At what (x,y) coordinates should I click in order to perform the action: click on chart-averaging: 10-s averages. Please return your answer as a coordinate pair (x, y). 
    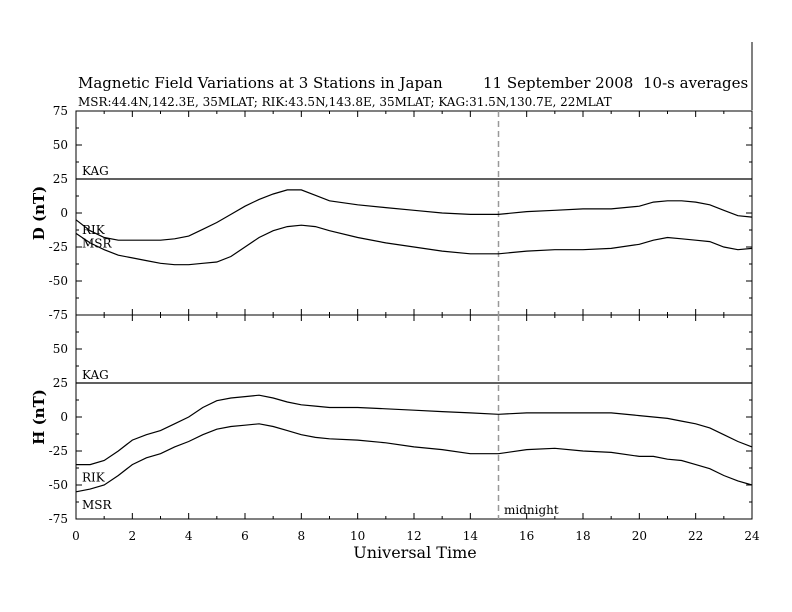
    Looking at the image, I should click on (695, 83).